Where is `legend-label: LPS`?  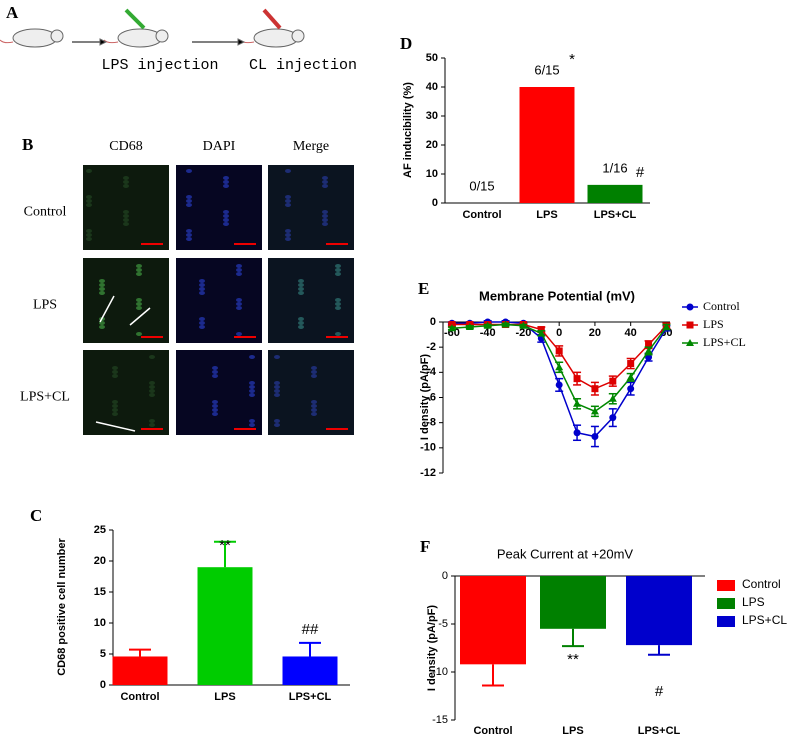
legend-label: LPS is located at coordinates (713, 324).